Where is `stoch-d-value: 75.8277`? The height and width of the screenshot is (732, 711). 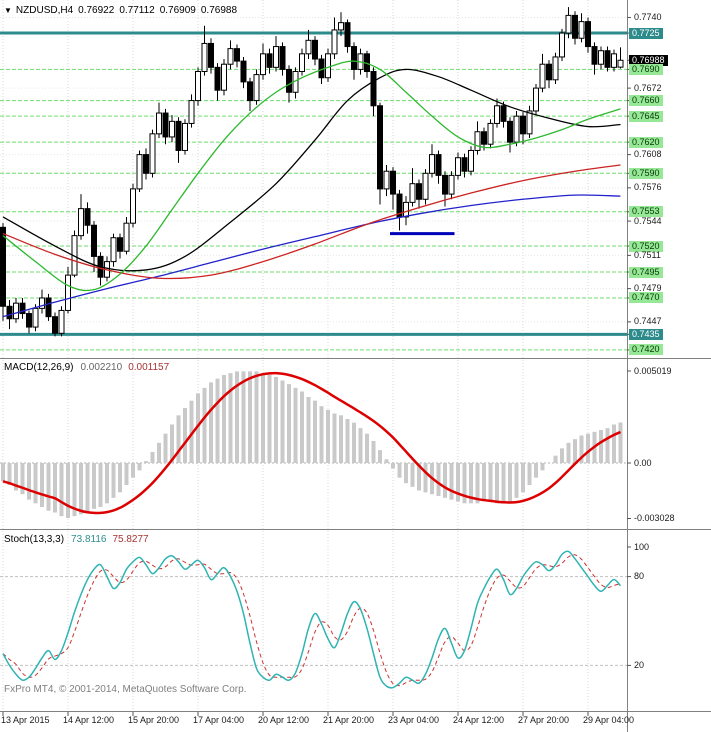 stoch-d-value: 75.8277 is located at coordinates (130, 539).